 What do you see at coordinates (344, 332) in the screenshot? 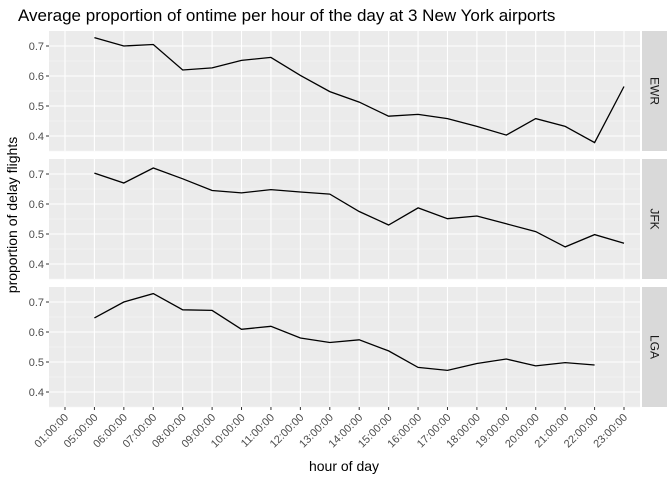
I see `series-line-lga` at bounding box center [344, 332].